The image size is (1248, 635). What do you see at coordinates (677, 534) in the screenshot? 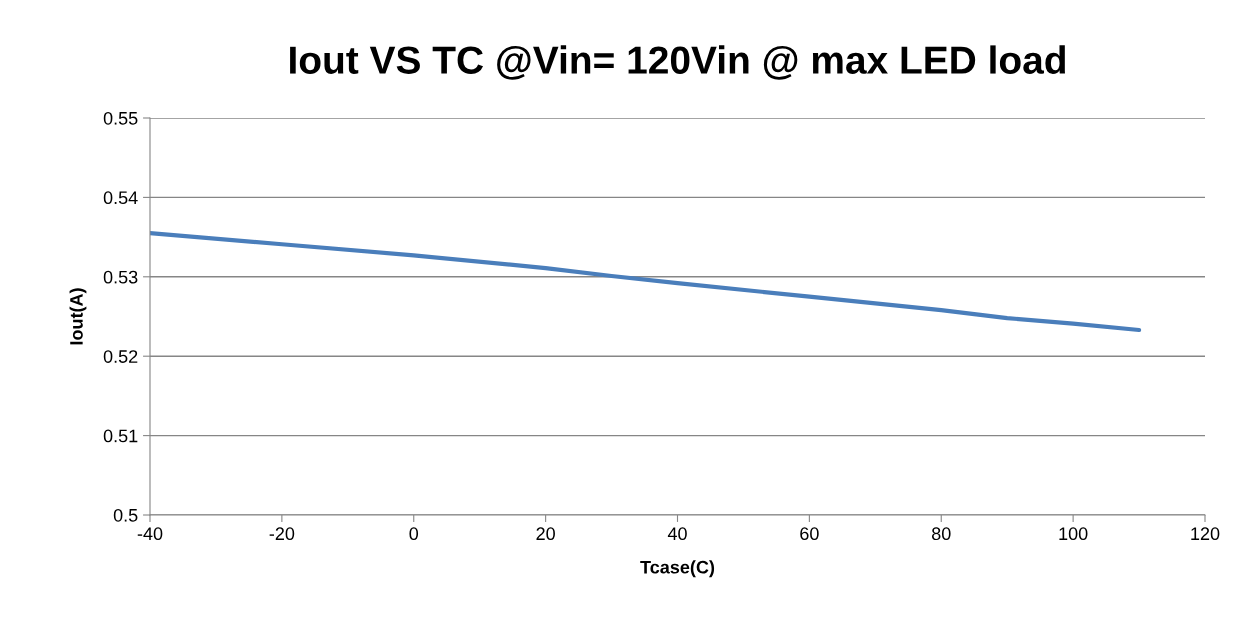
I see `x-tick-label: 40` at bounding box center [677, 534].